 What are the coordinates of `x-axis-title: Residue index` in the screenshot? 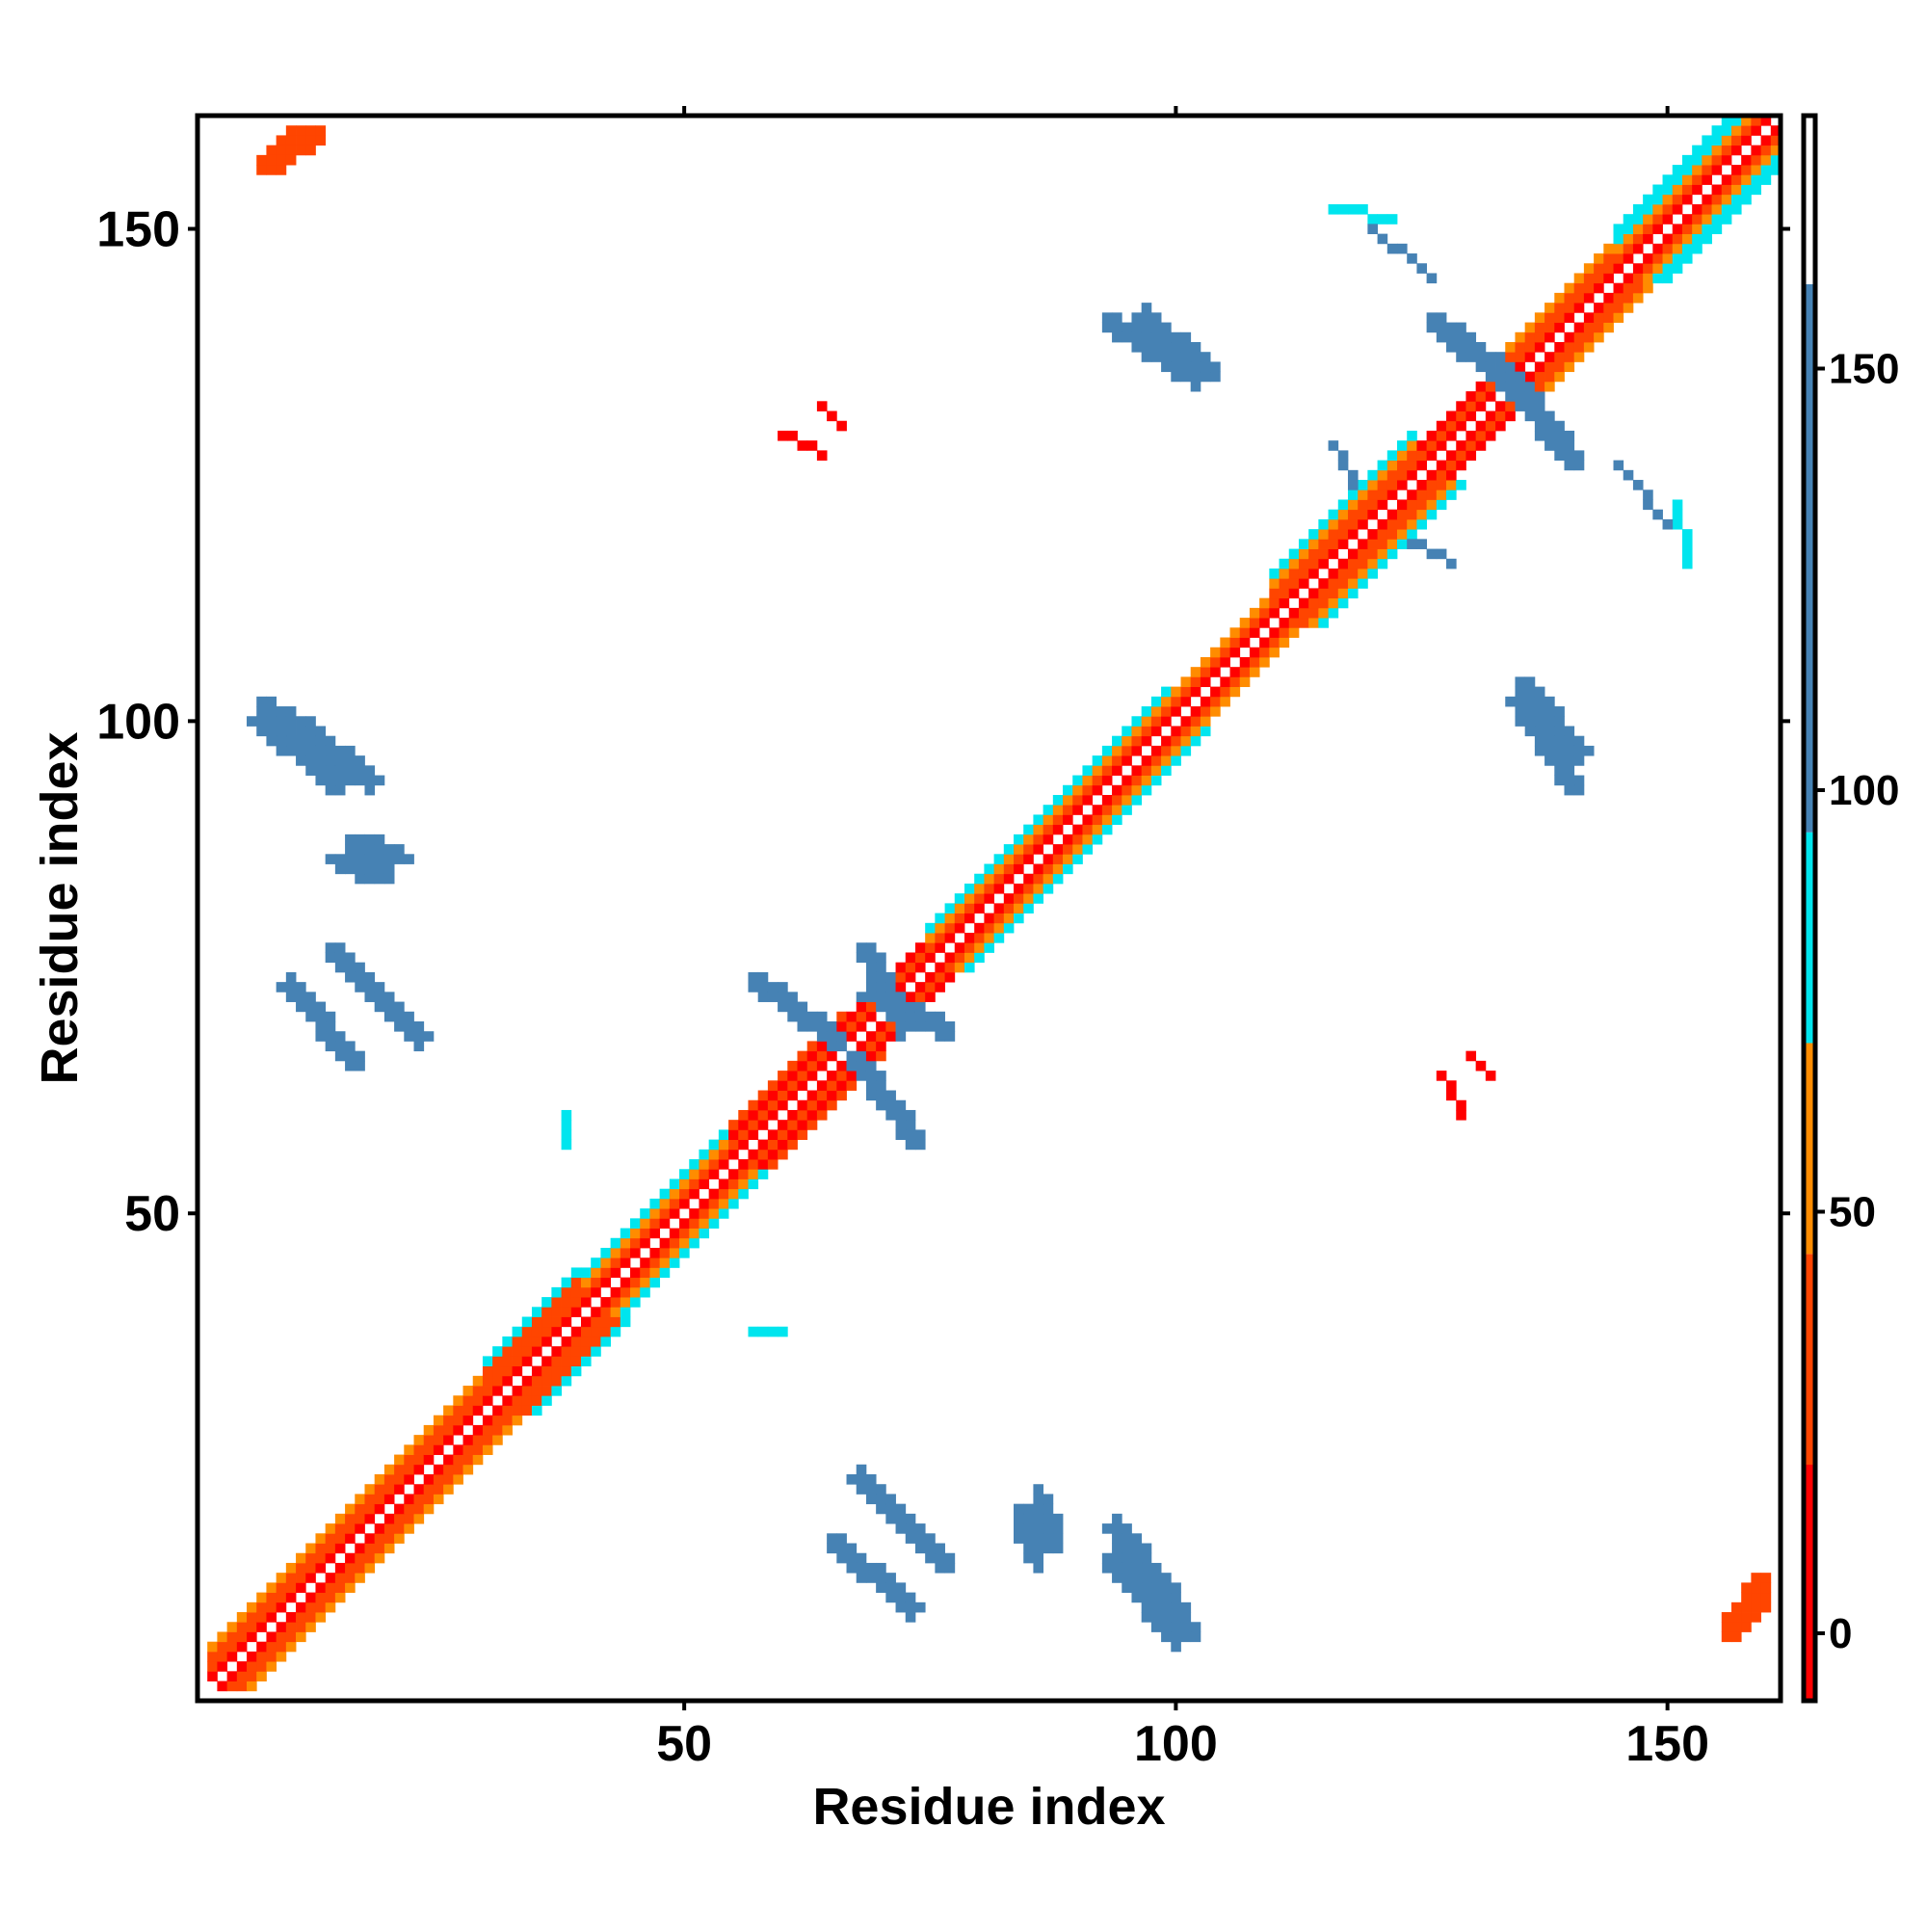 It's located at (989, 1807).